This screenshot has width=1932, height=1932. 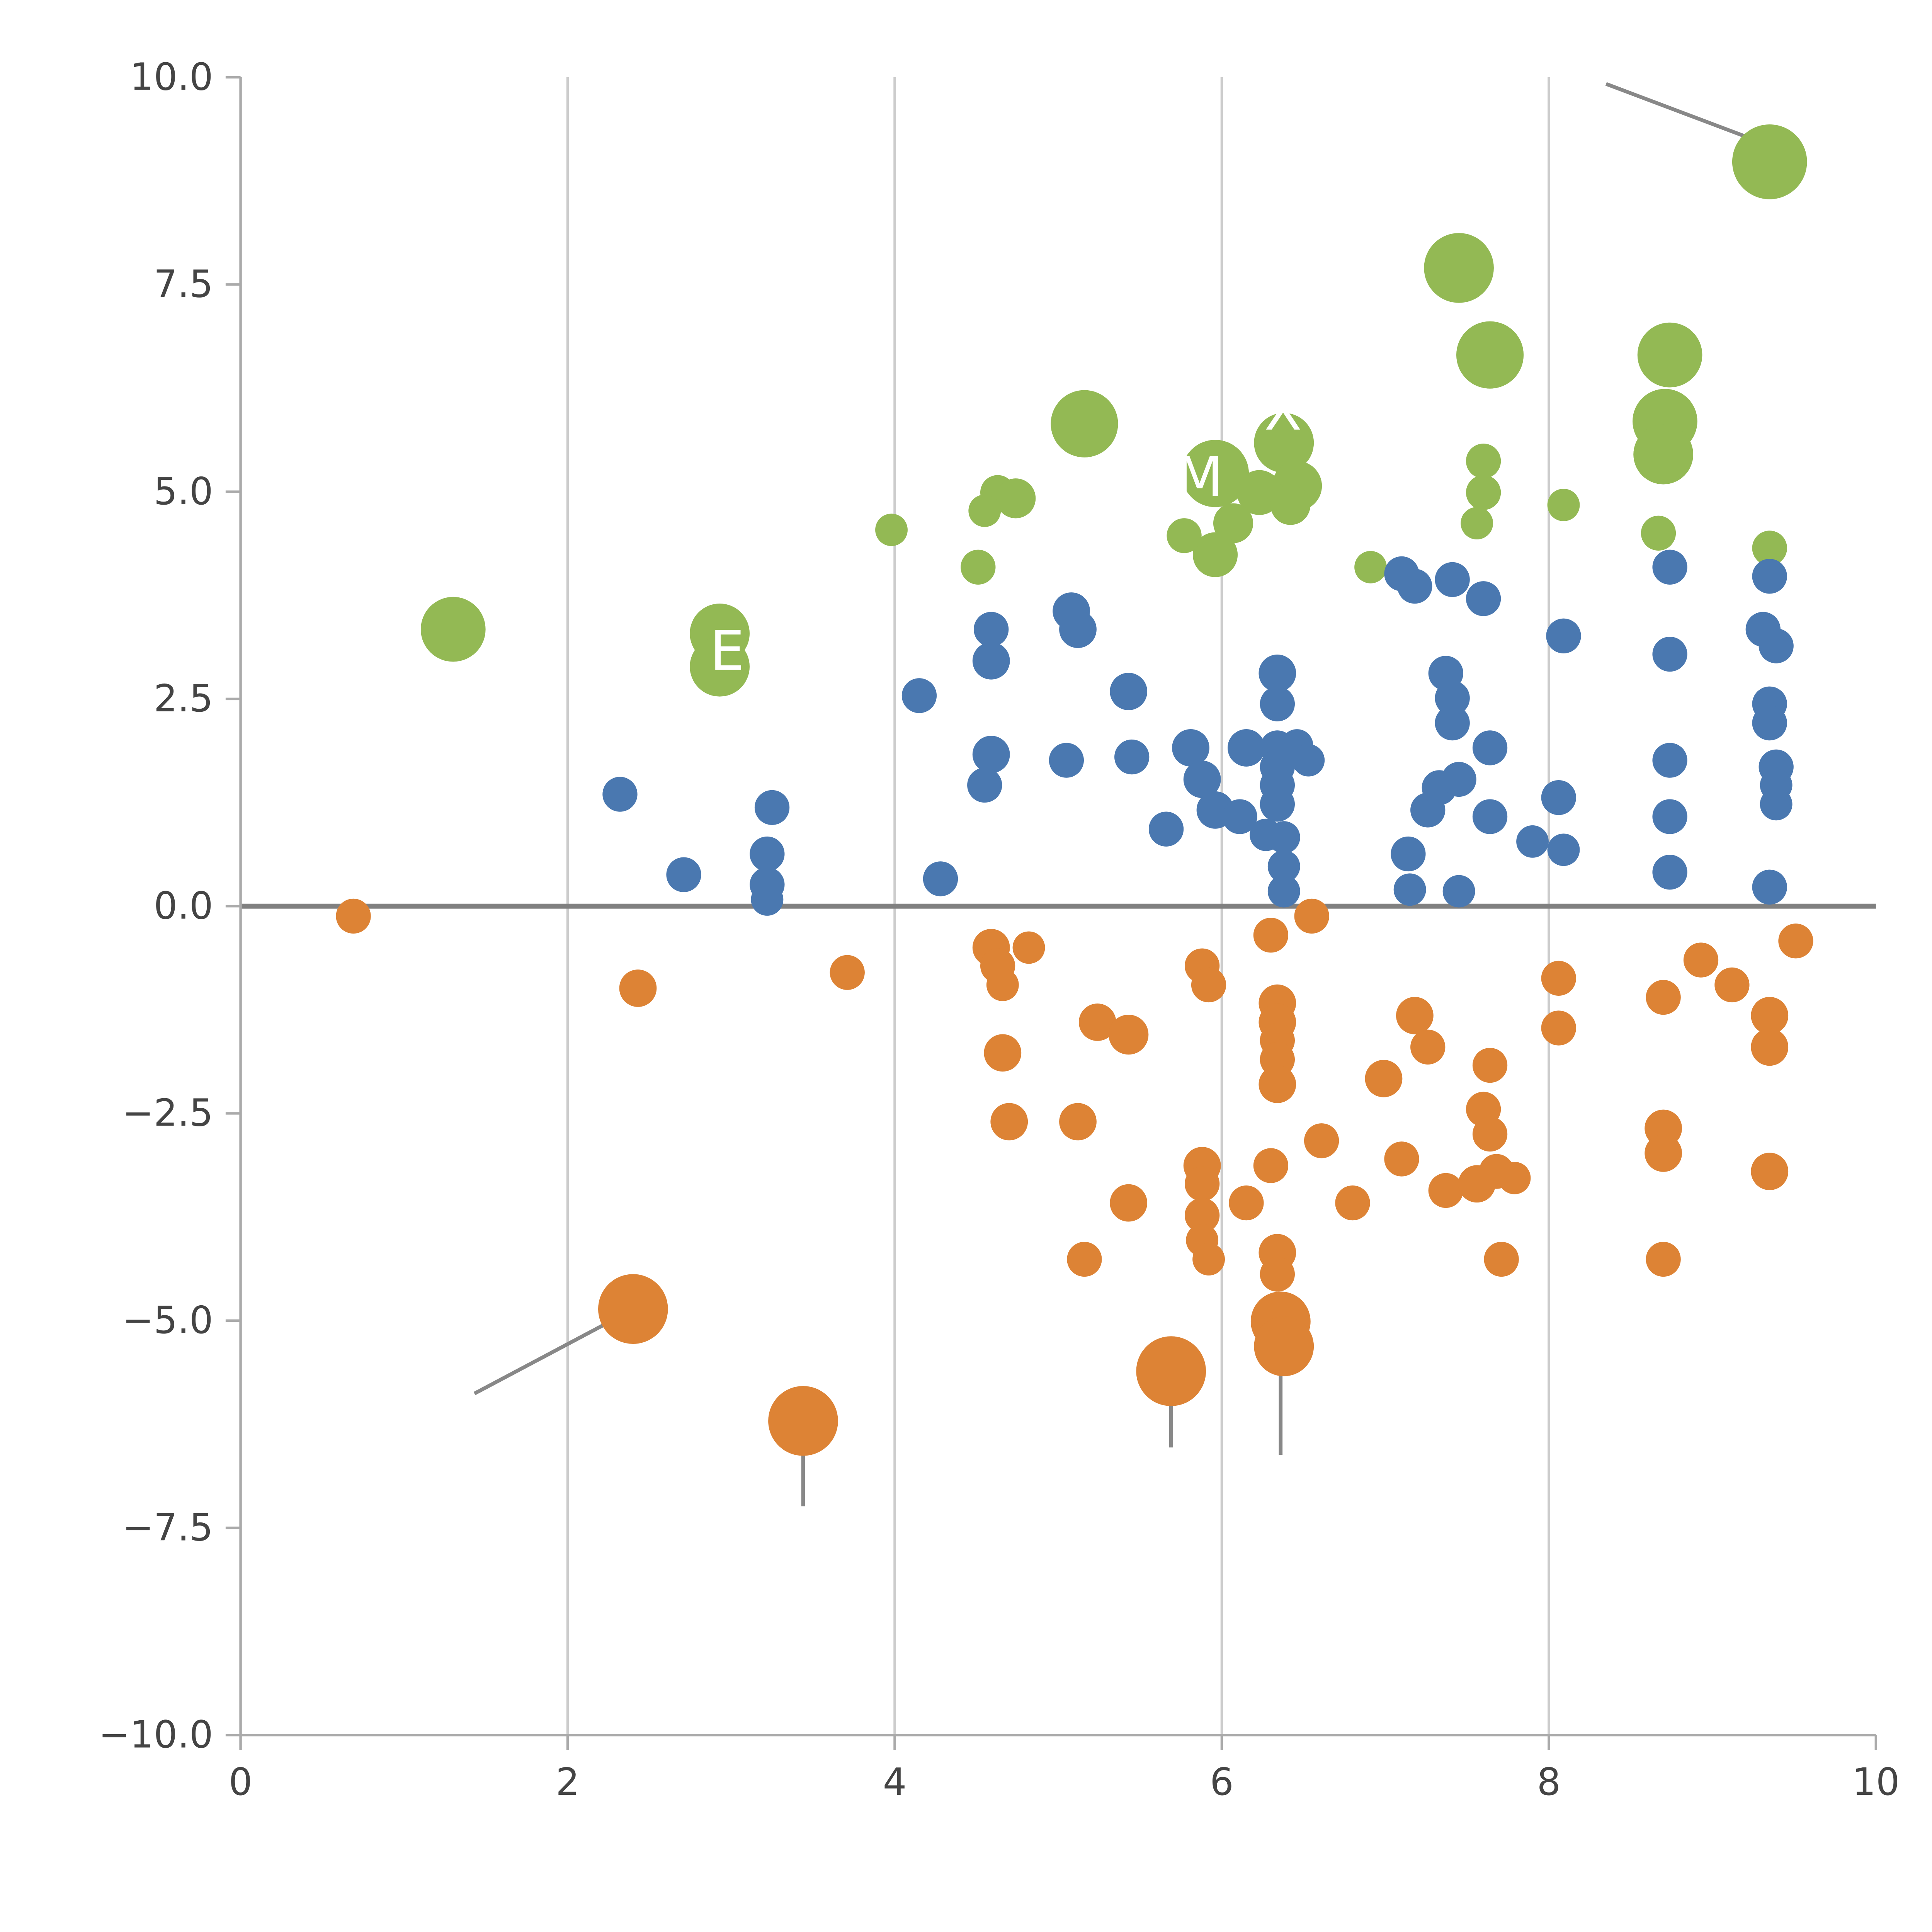 What do you see at coordinates (168, 1113) in the screenshot?
I see `y-tick-label: −2.5` at bounding box center [168, 1113].